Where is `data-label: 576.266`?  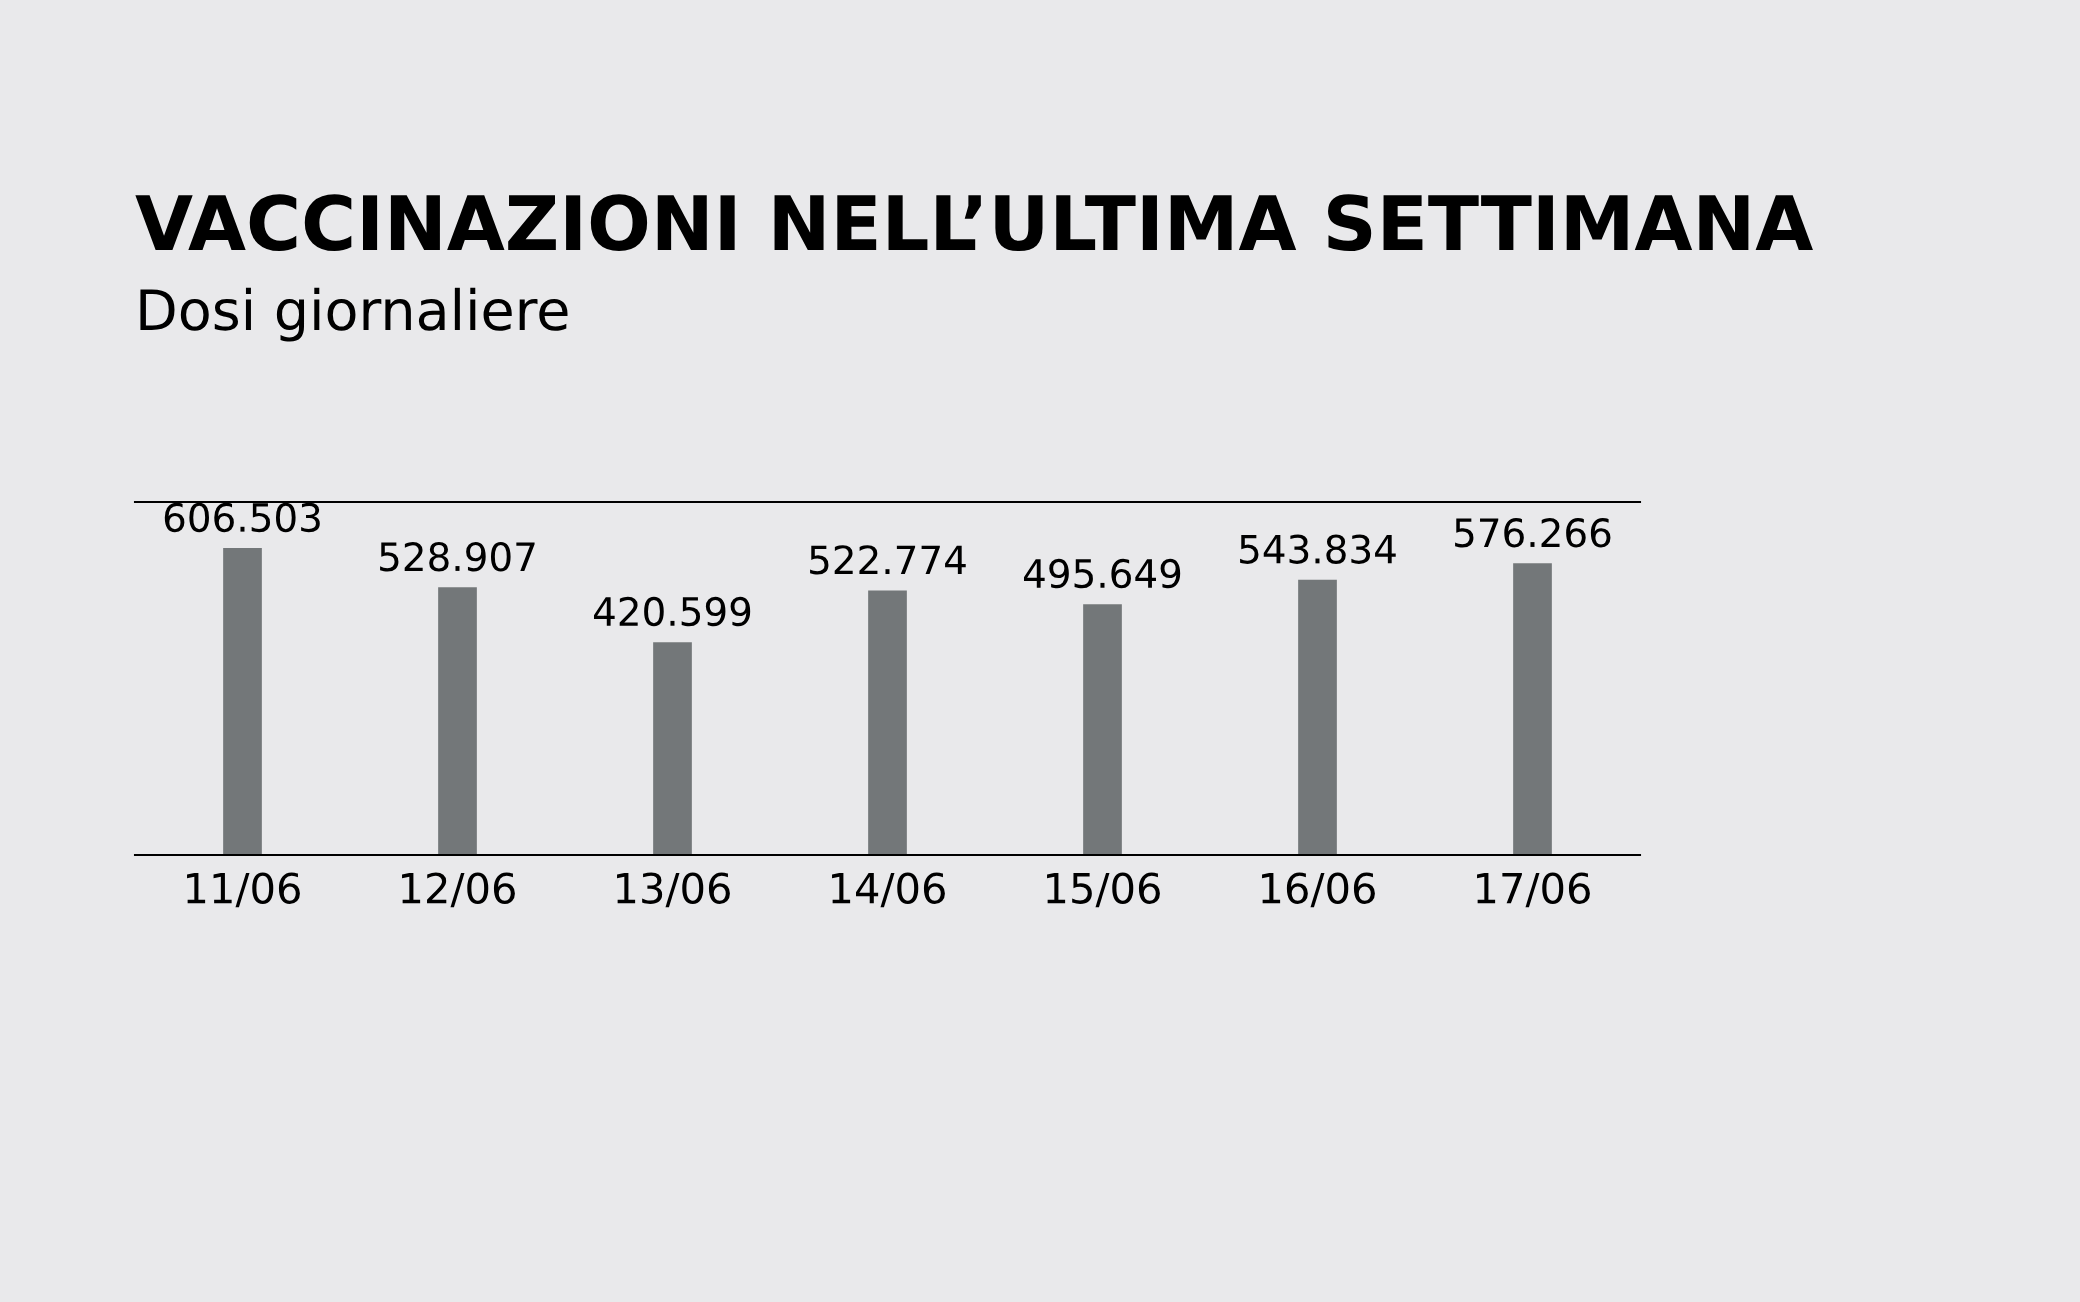
data-label: 576.266 is located at coordinates (1533, 533).